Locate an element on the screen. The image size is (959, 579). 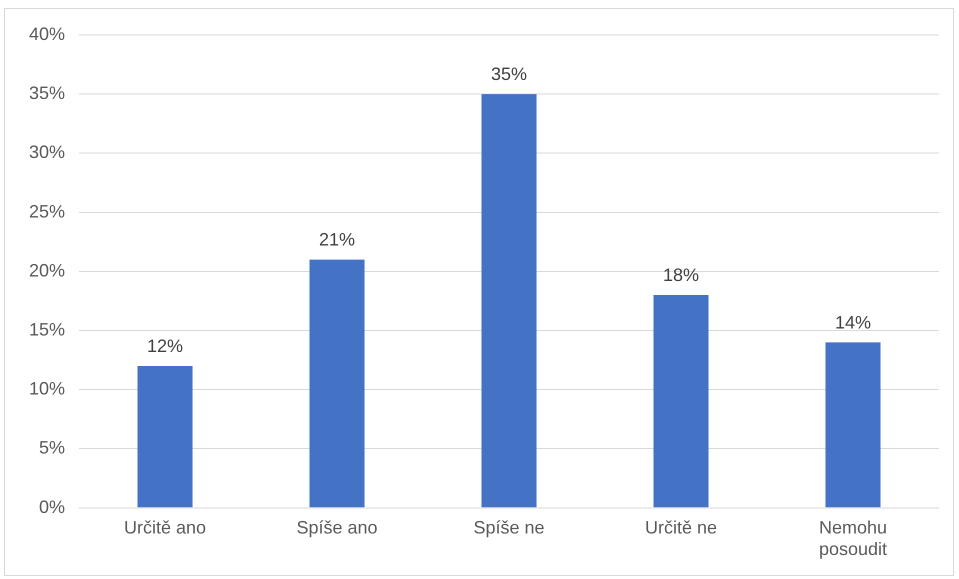
y-tick-label: 40% is located at coordinates (47, 34).